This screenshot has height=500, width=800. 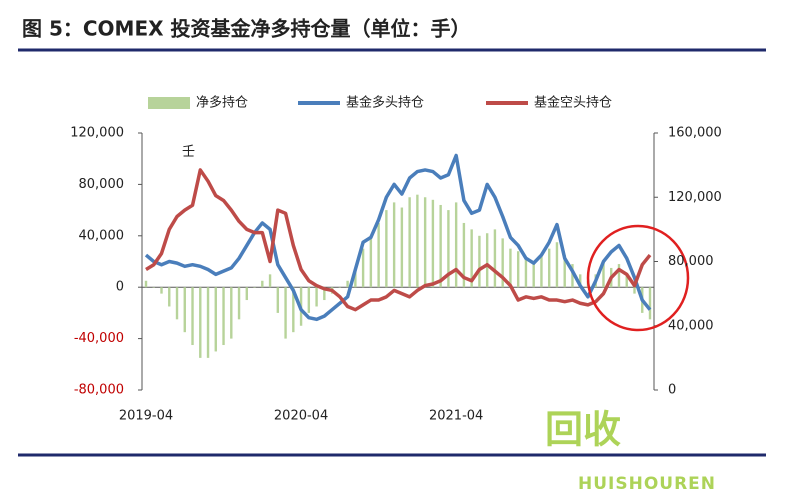 I want to click on x-tick-label: 2021-04, so click(x=456, y=416).